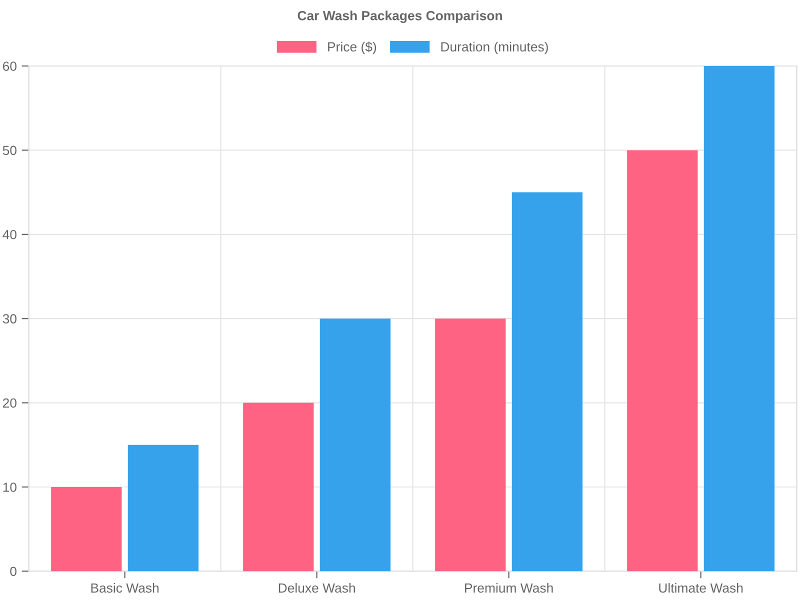  Describe the element at coordinates (9, 319) in the screenshot. I see `y-tick-label: 30` at that location.